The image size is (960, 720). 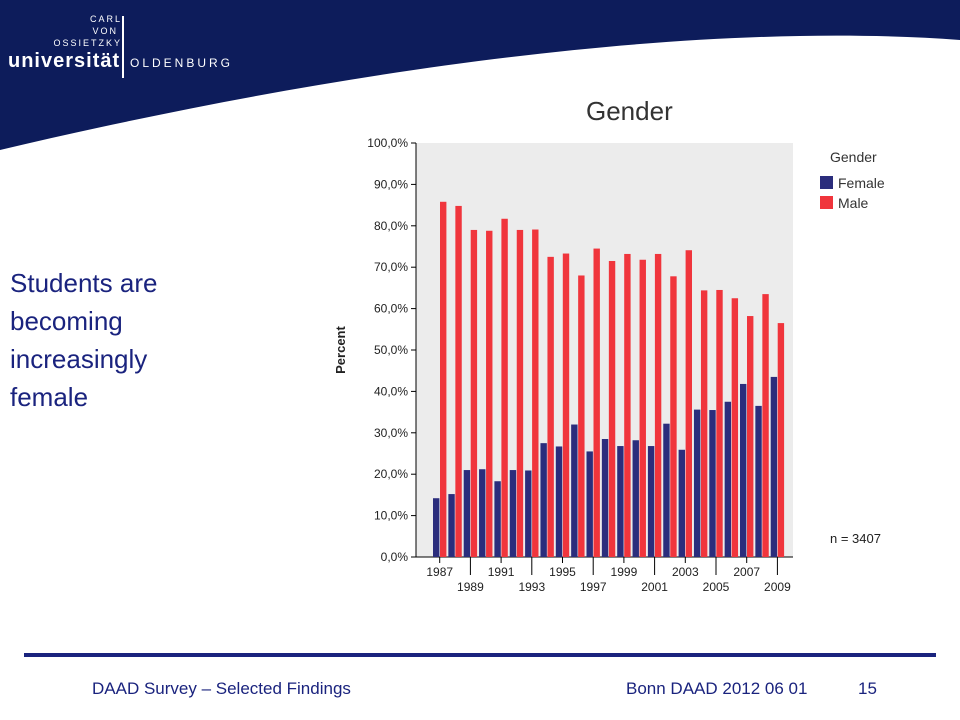 What do you see at coordinates (458, 381) in the screenshot?
I see `bar-male-1988` at bounding box center [458, 381].